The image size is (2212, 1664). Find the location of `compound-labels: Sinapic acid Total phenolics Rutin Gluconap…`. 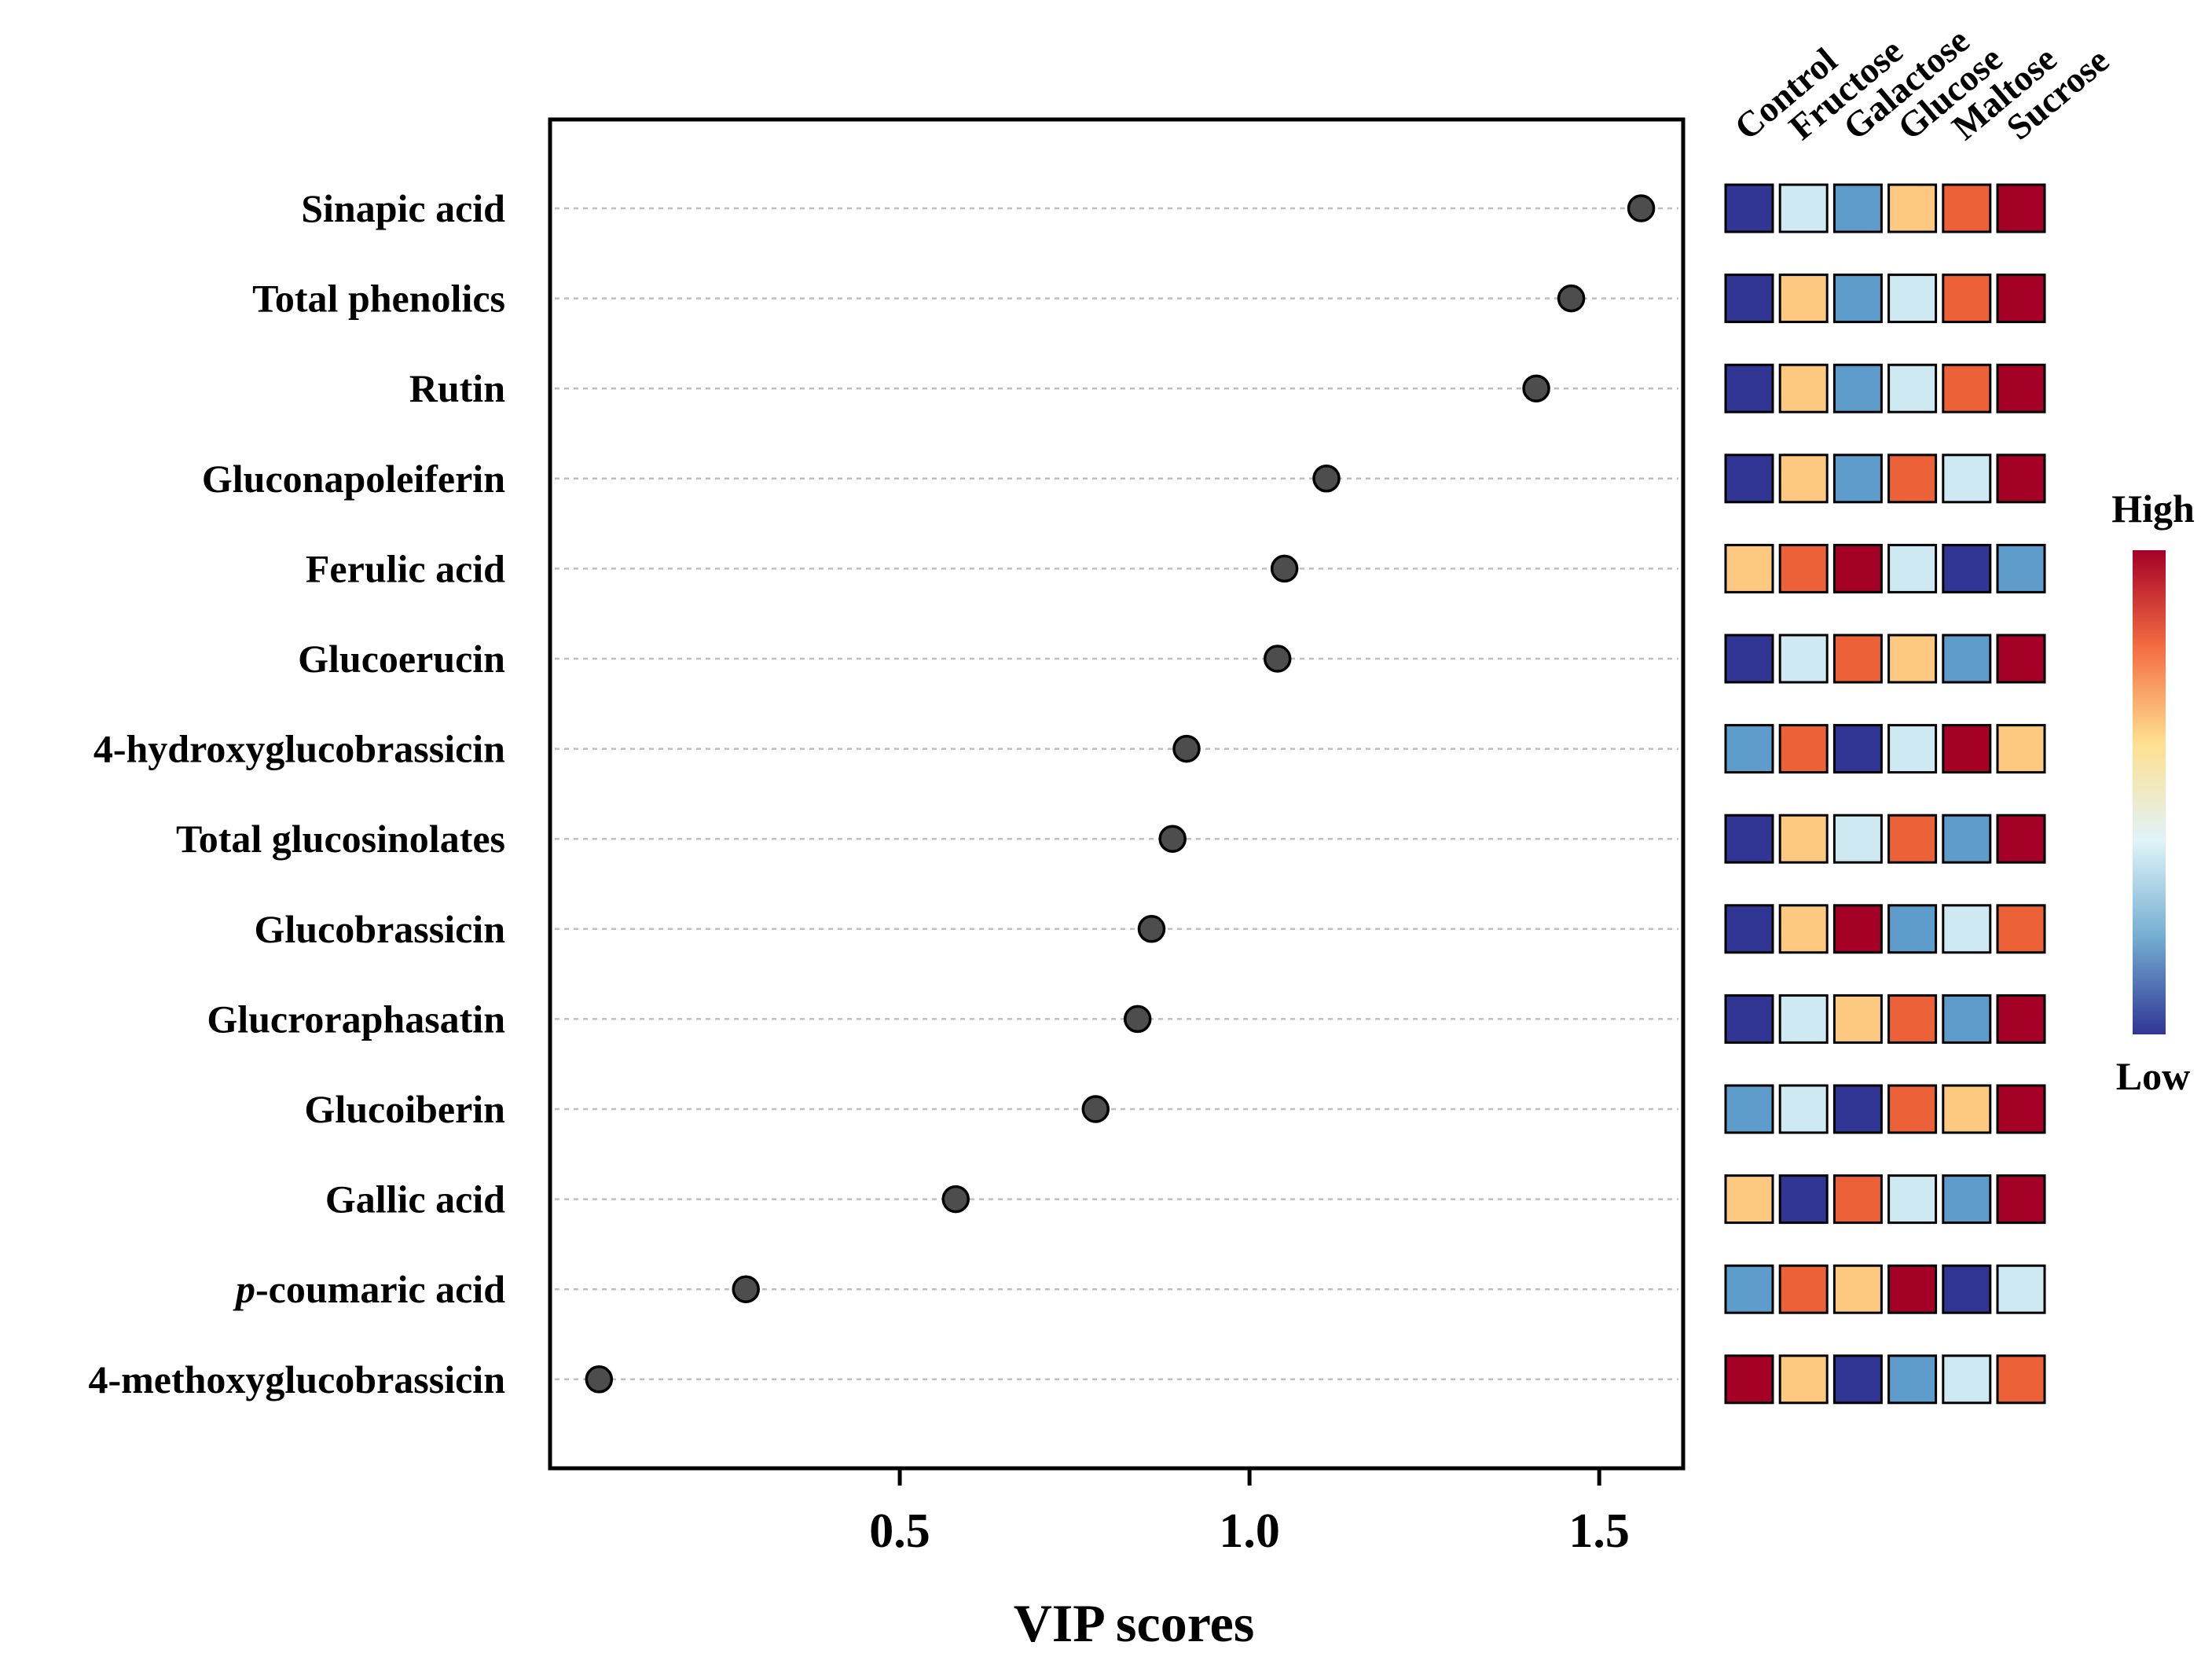

compound-labels: Sinapic acid Total phenolics Rutin Gluconap… is located at coordinates (296, 793).